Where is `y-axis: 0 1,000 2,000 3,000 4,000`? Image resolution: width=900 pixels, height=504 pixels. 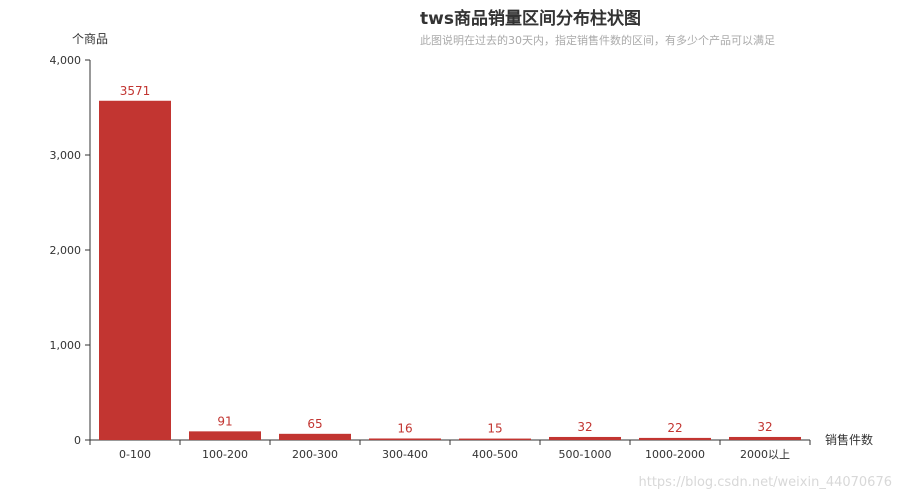
y-axis: 0 1,000 2,000 3,000 4,000 is located at coordinates (70, 250).